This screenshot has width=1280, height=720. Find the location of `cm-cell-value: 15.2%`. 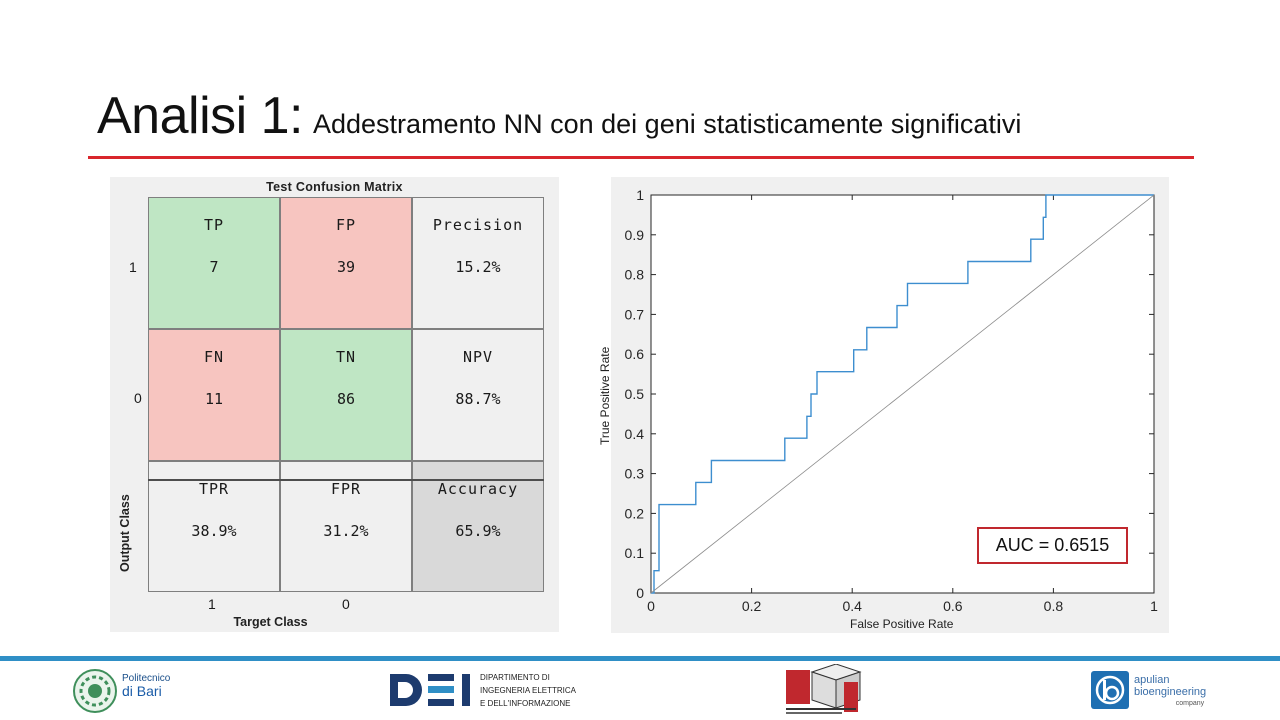

cm-cell-value: 15.2% is located at coordinates (478, 267).